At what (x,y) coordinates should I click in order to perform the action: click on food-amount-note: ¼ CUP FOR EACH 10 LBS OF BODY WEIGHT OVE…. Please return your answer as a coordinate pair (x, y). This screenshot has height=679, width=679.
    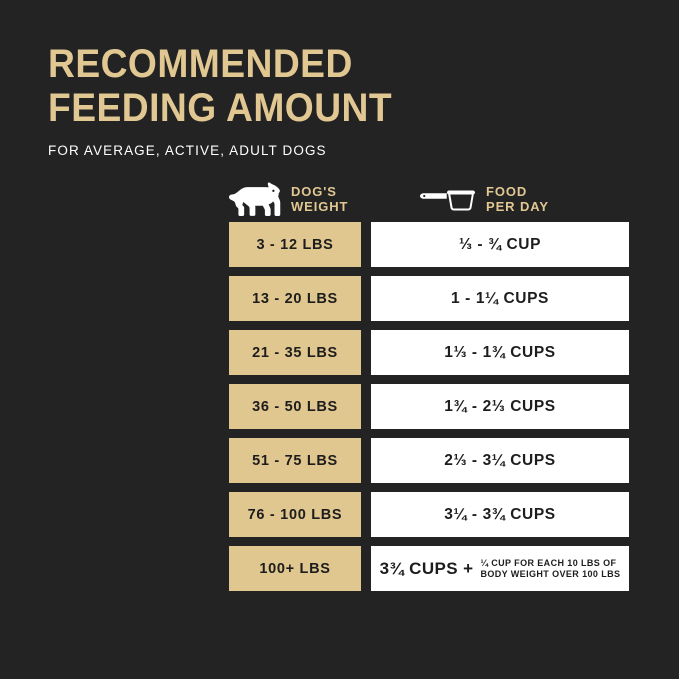
    Looking at the image, I should click on (550, 568).